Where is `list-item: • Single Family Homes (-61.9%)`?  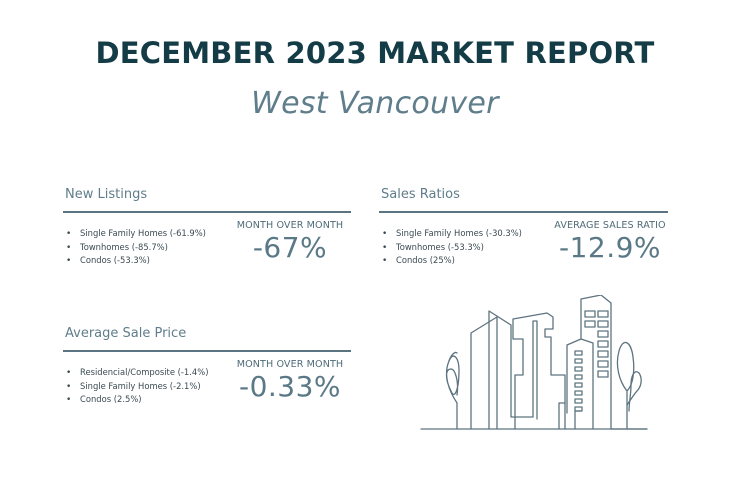
list-item: • Single Family Homes (-61.9%) is located at coordinates (136, 233).